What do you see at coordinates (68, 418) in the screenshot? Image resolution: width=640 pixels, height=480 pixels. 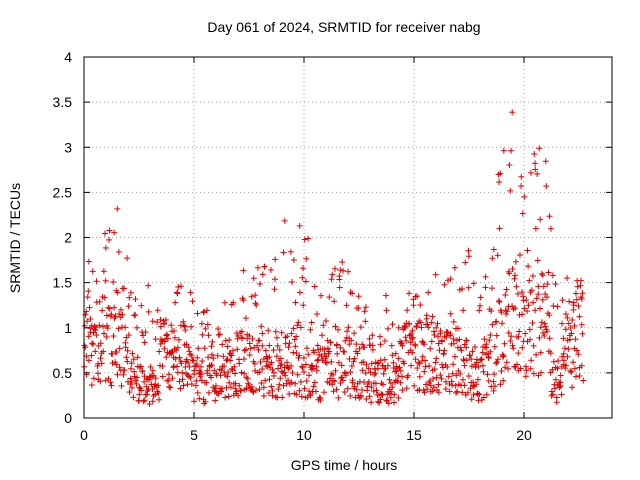 I see `y-tick-label: 0` at bounding box center [68, 418].